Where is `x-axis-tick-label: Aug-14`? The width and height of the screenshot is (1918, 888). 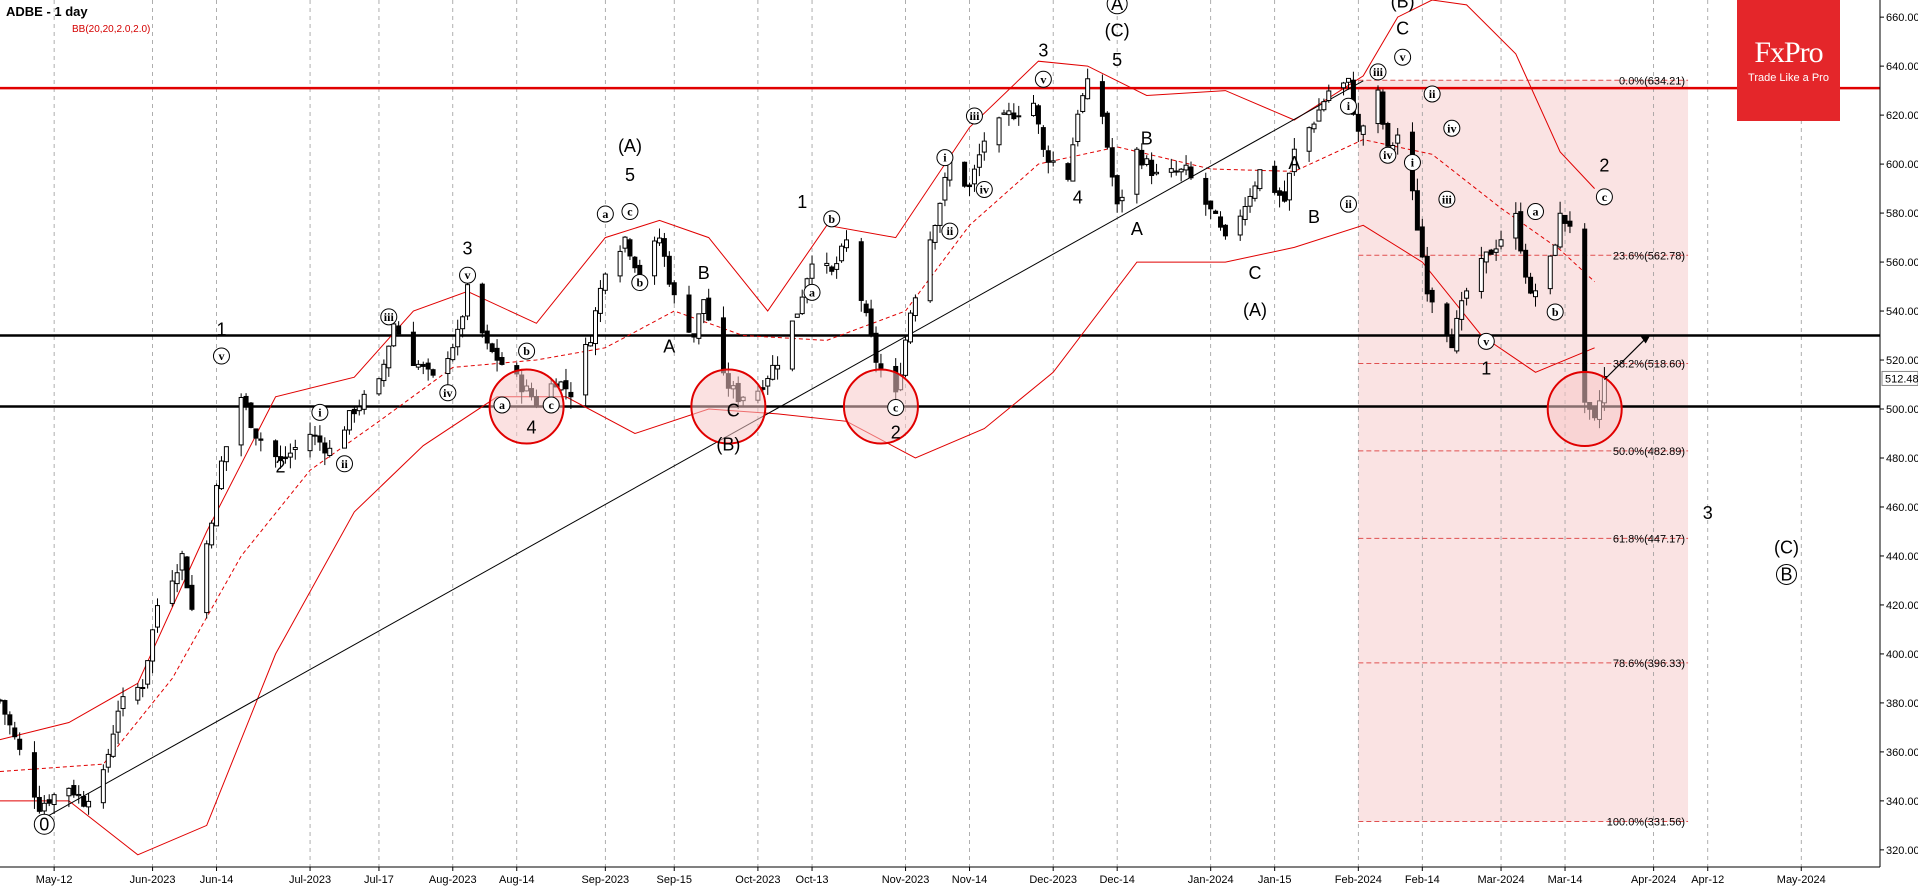 x-axis-tick-label: Aug-14 is located at coordinates (516, 880).